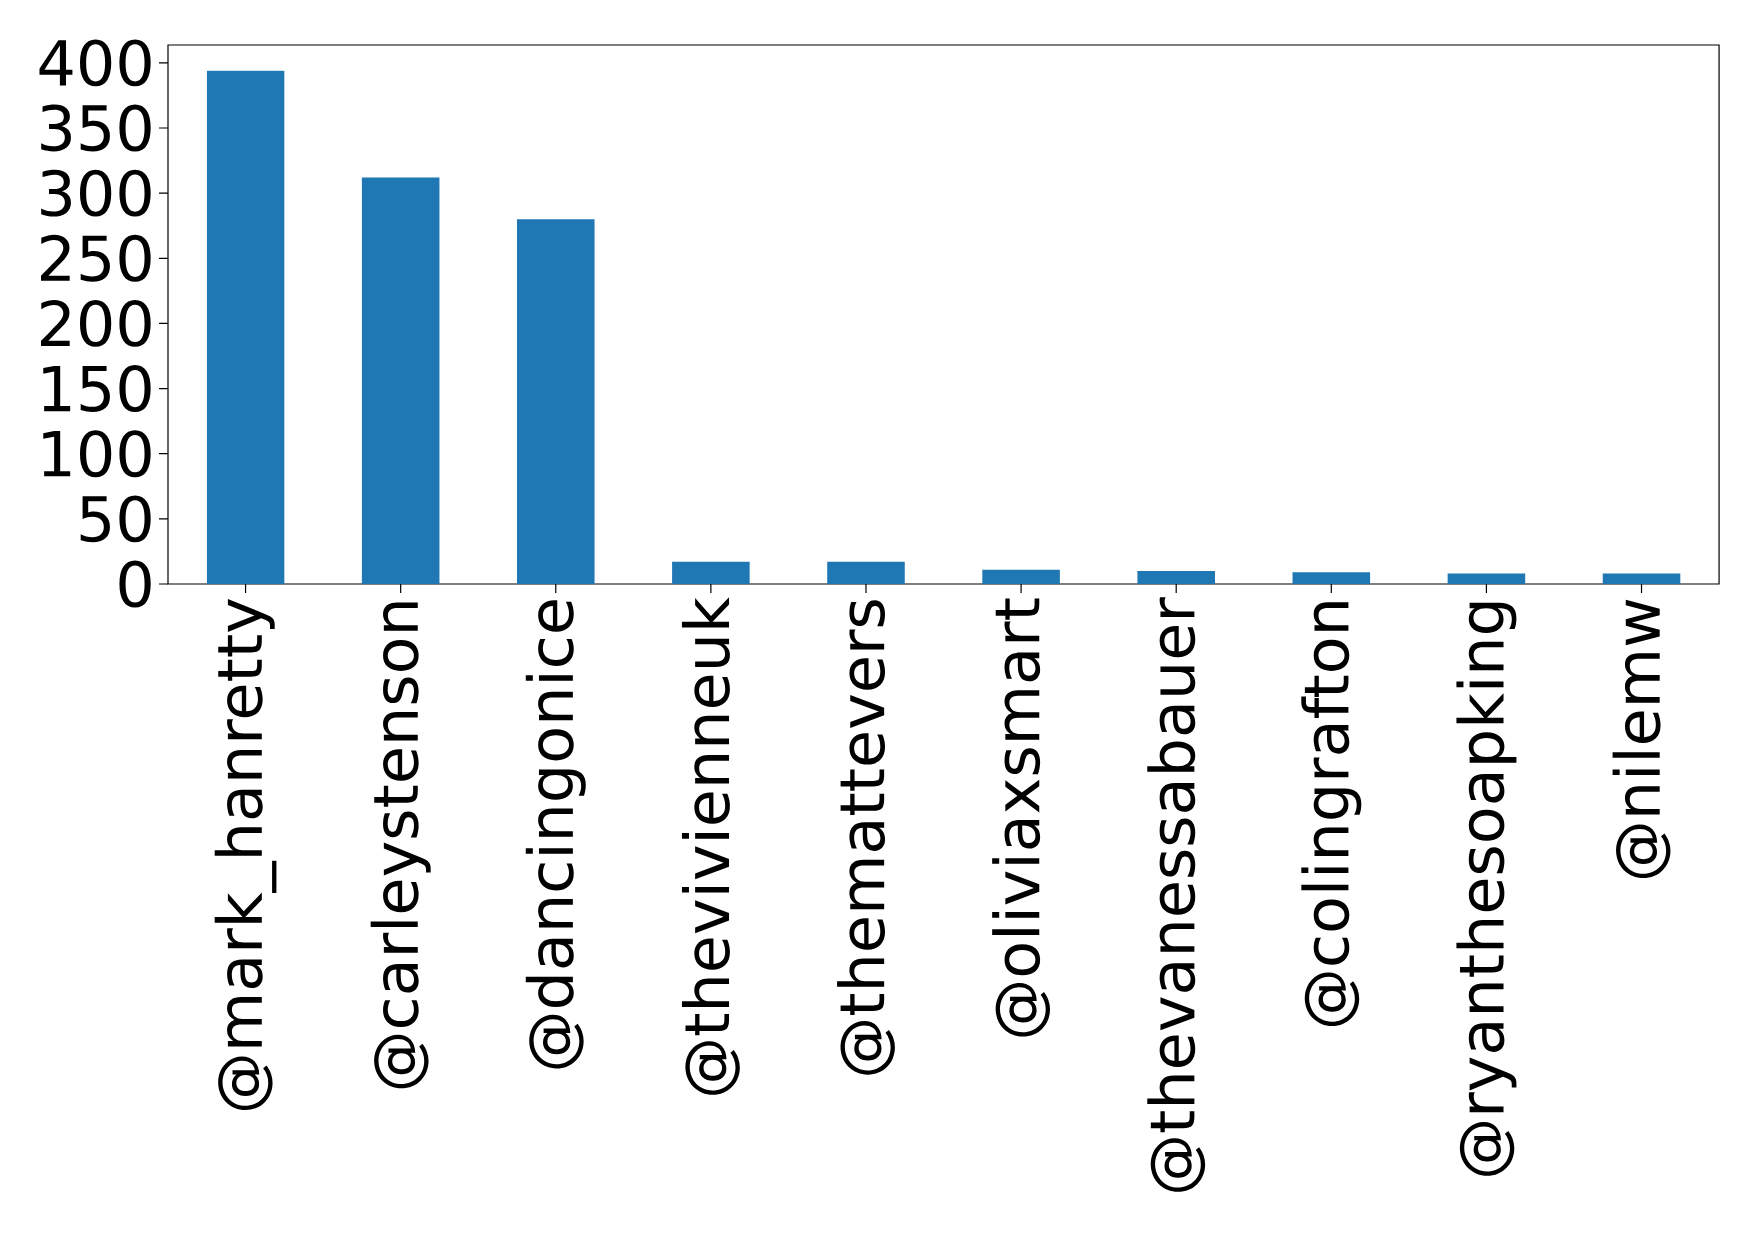 This screenshot has width=1759, height=1237. I want to click on x-tick-label: @themattevers, so click(866, 837).